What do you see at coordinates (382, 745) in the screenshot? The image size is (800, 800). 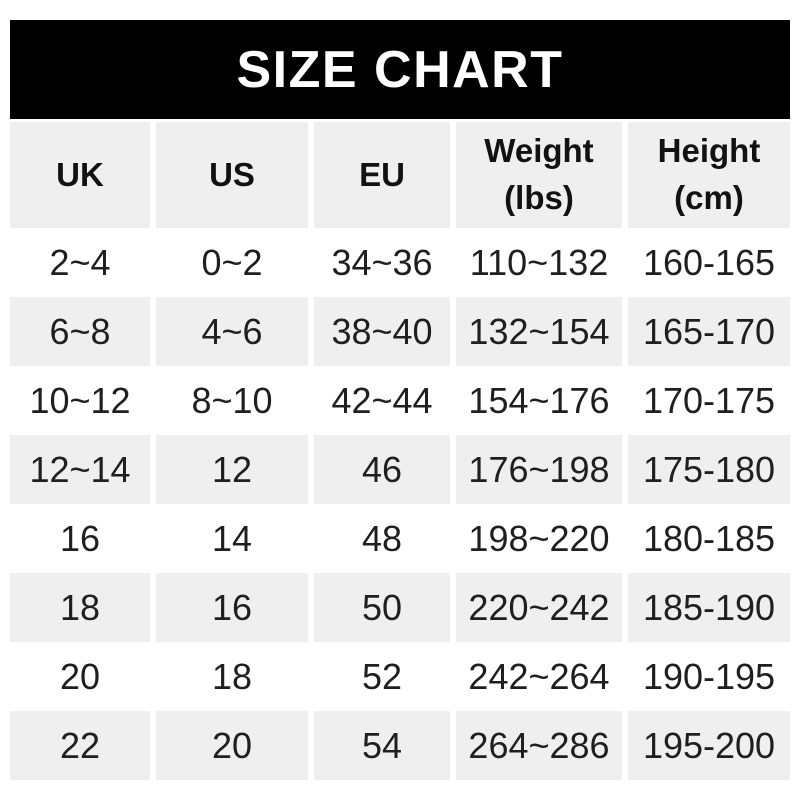 I see `table-cell: 54` at bounding box center [382, 745].